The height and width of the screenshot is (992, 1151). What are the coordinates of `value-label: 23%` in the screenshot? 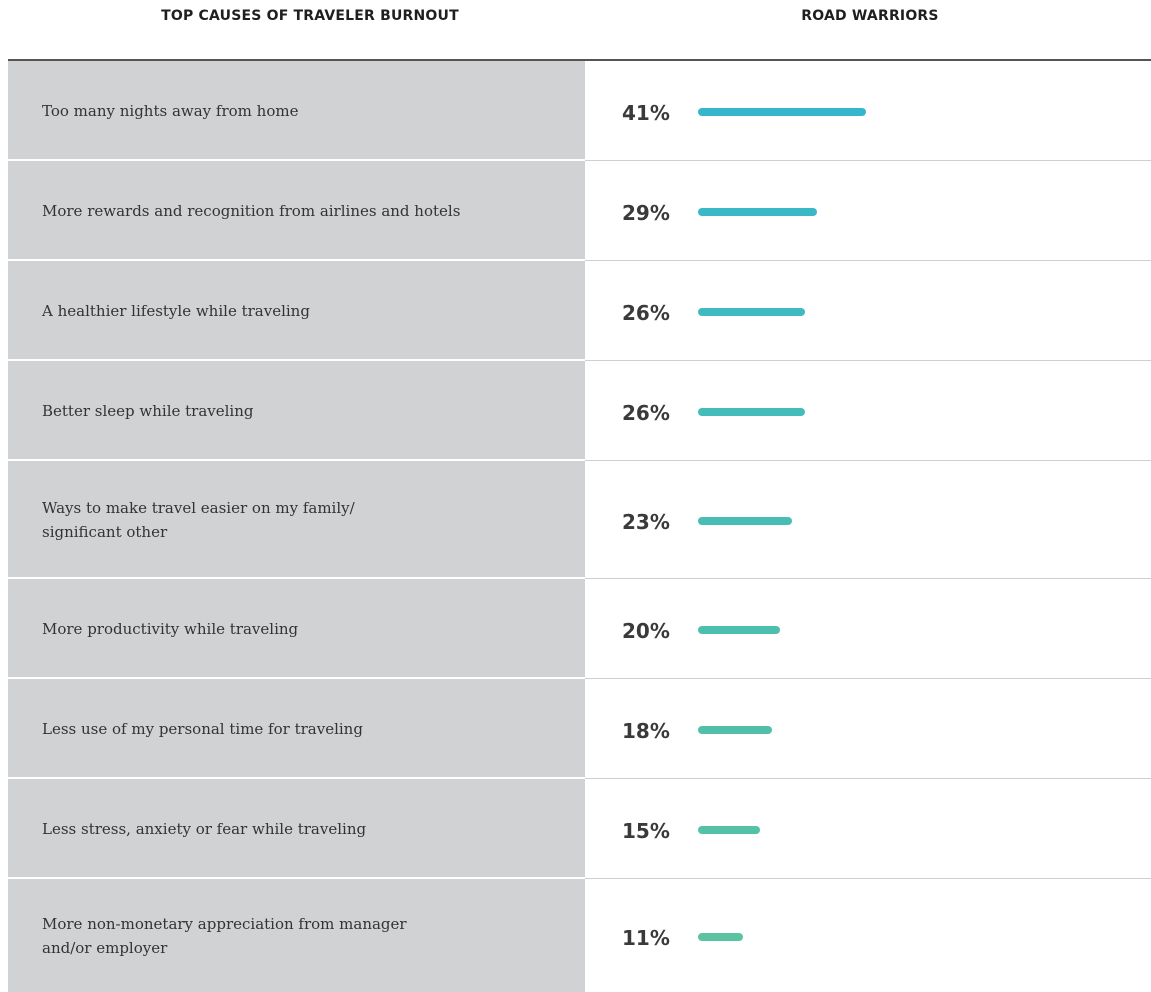 It's located at (646, 522).